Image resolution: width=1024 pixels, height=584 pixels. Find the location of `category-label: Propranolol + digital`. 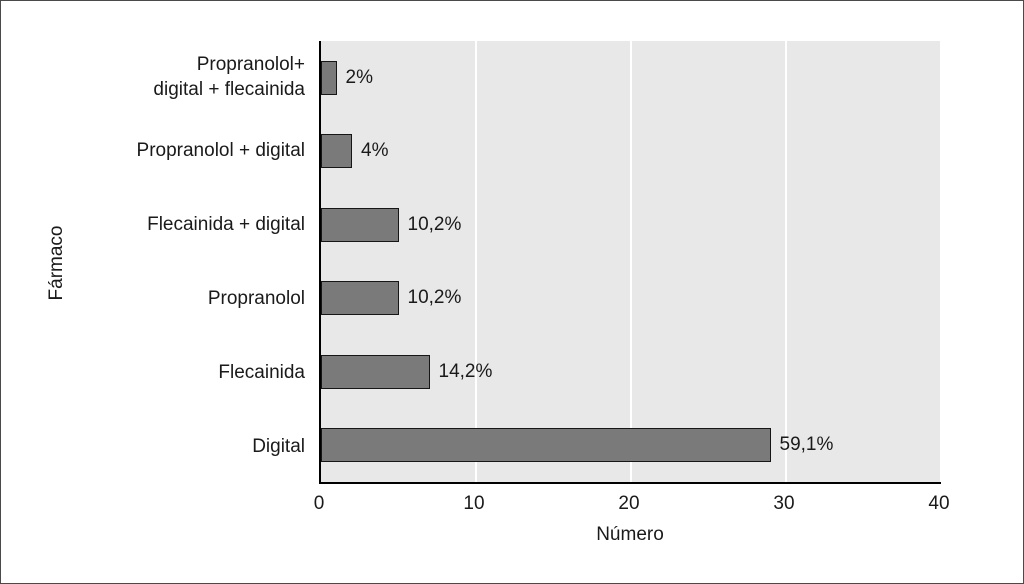

category-label: Propranolol + digital is located at coordinates (220, 151).